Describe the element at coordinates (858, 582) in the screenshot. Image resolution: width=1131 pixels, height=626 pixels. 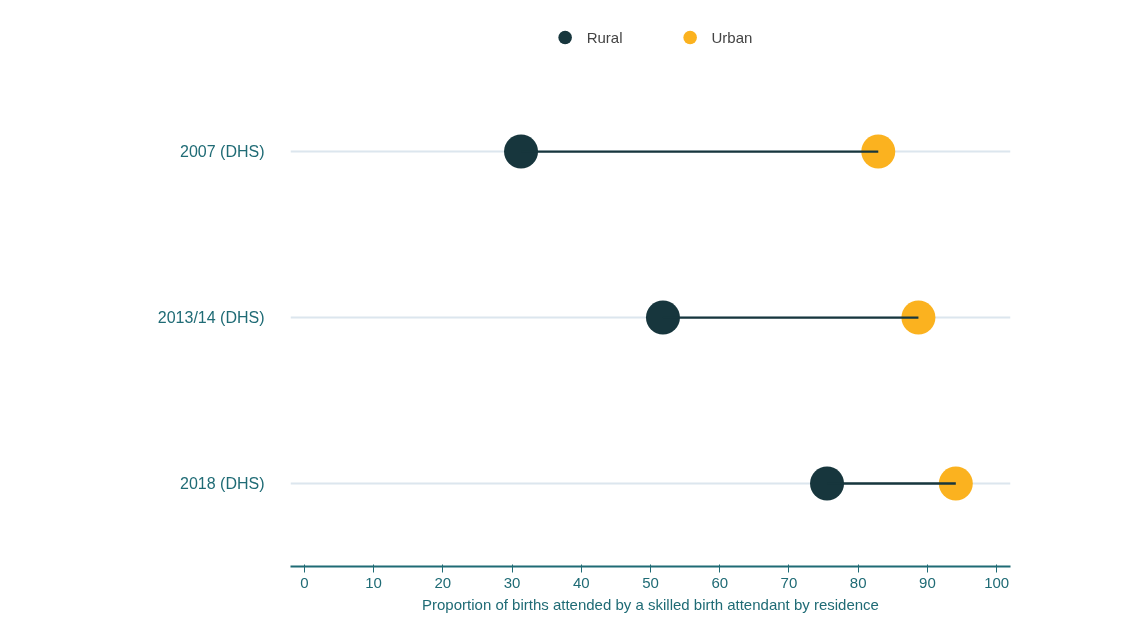
I see `x-tick-label: 80` at that location.